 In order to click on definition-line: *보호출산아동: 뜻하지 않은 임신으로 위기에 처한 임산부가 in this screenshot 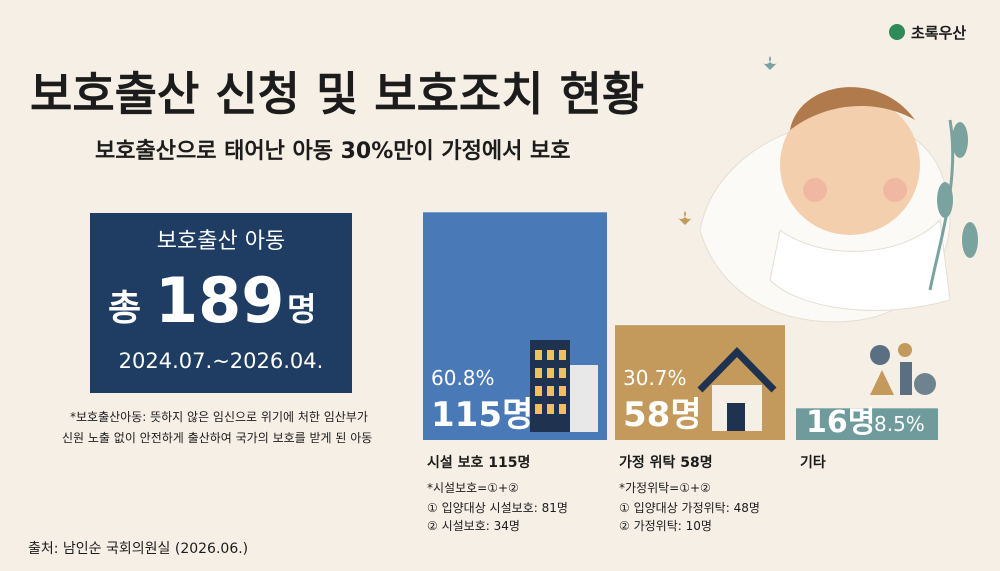, I will do `click(219, 417)`.